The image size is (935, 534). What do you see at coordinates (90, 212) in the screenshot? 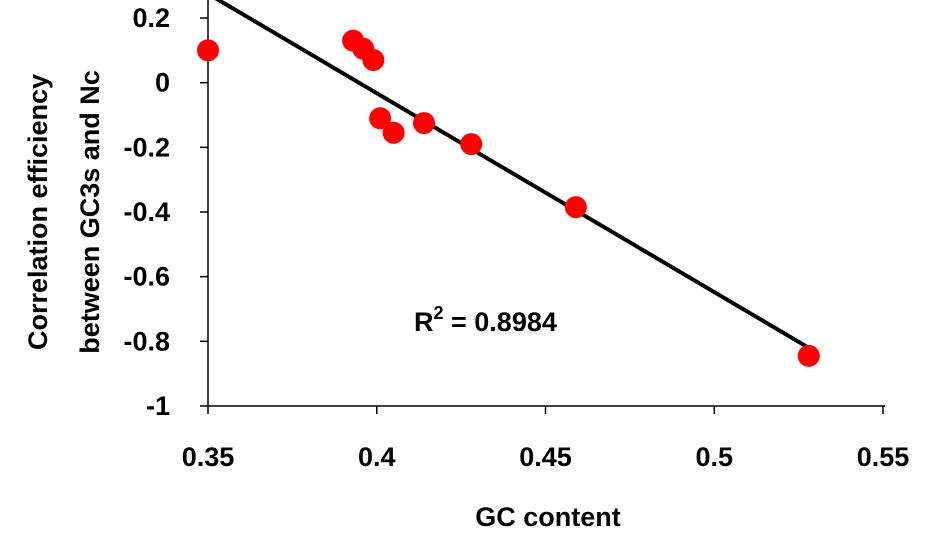
I see `y-axis-title-line-2: between GC3s and Nc` at bounding box center [90, 212].